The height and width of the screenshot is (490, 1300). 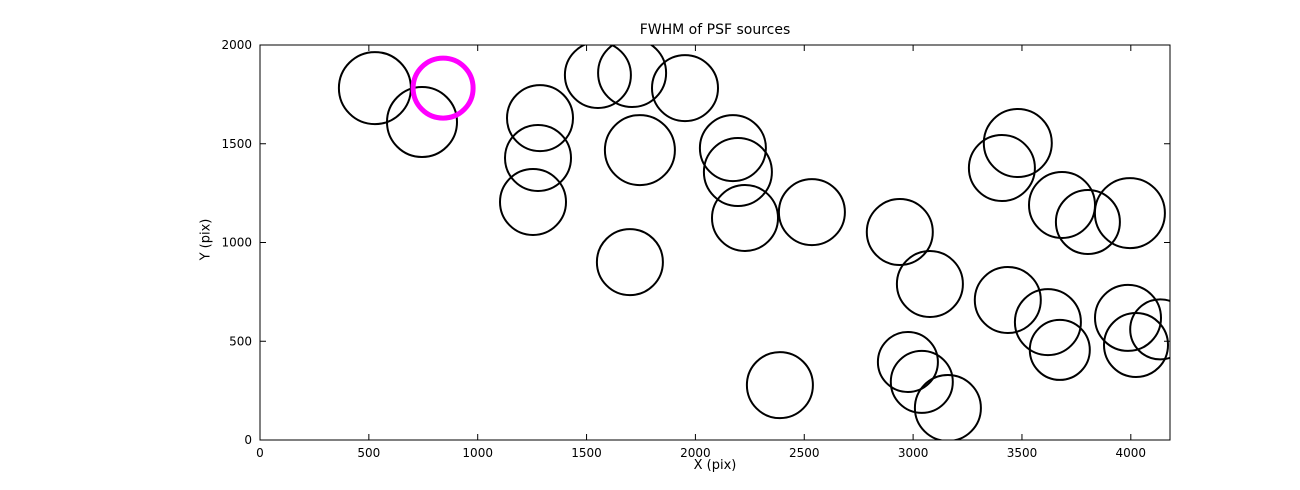 What do you see at coordinates (695, 453) in the screenshot?
I see `x-tick-label: 2000` at bounding box center [695, 453].